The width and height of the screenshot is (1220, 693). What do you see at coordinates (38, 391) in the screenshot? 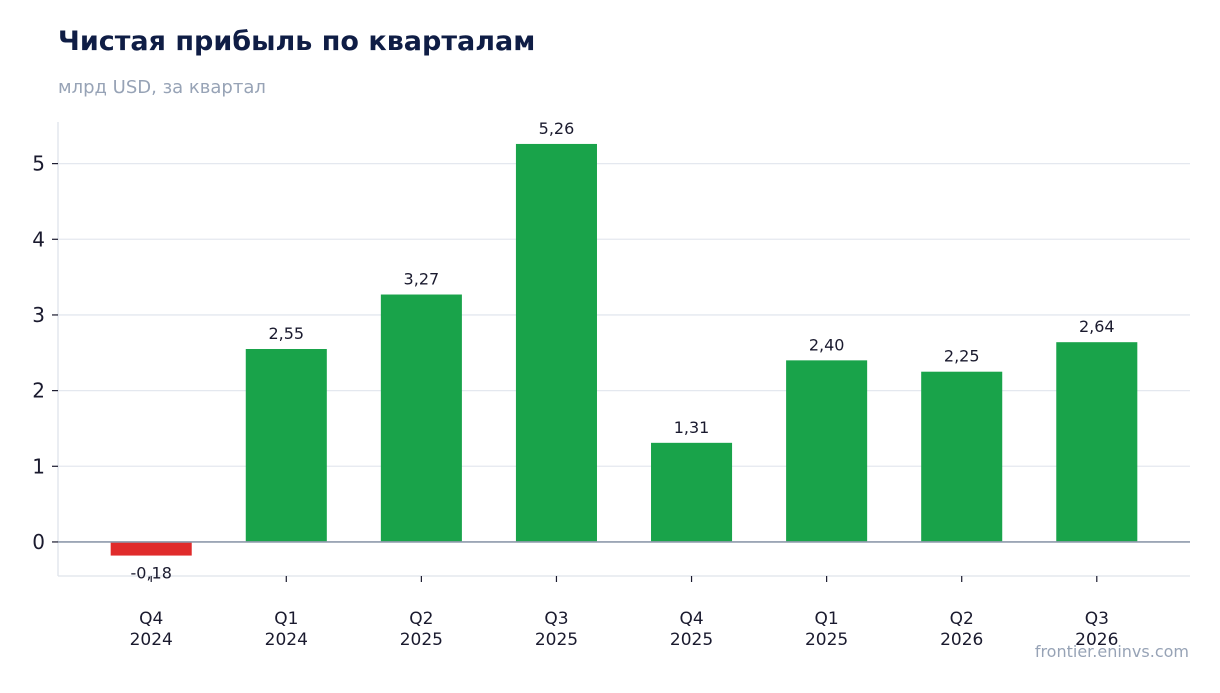
I see `y-tick-label: 2` at bounding box center [38, 391].